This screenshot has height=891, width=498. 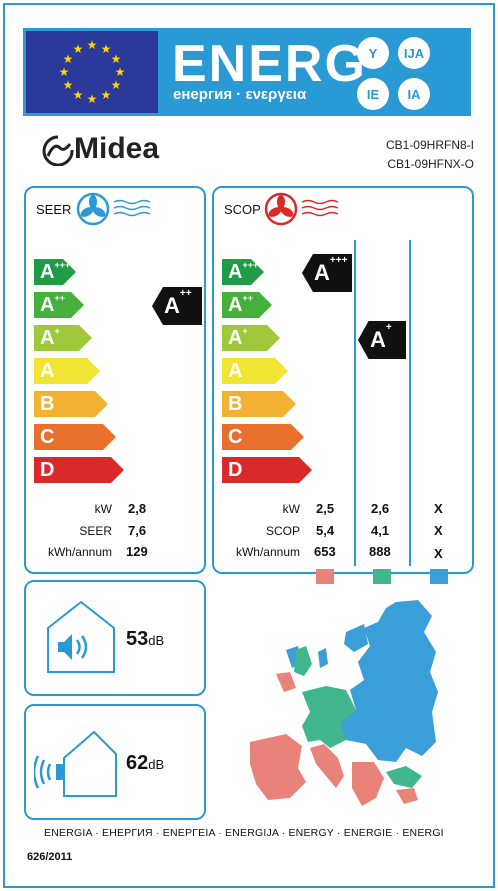 I want to click on lang-bubble-ia: IA, so click(x=414, y=94).